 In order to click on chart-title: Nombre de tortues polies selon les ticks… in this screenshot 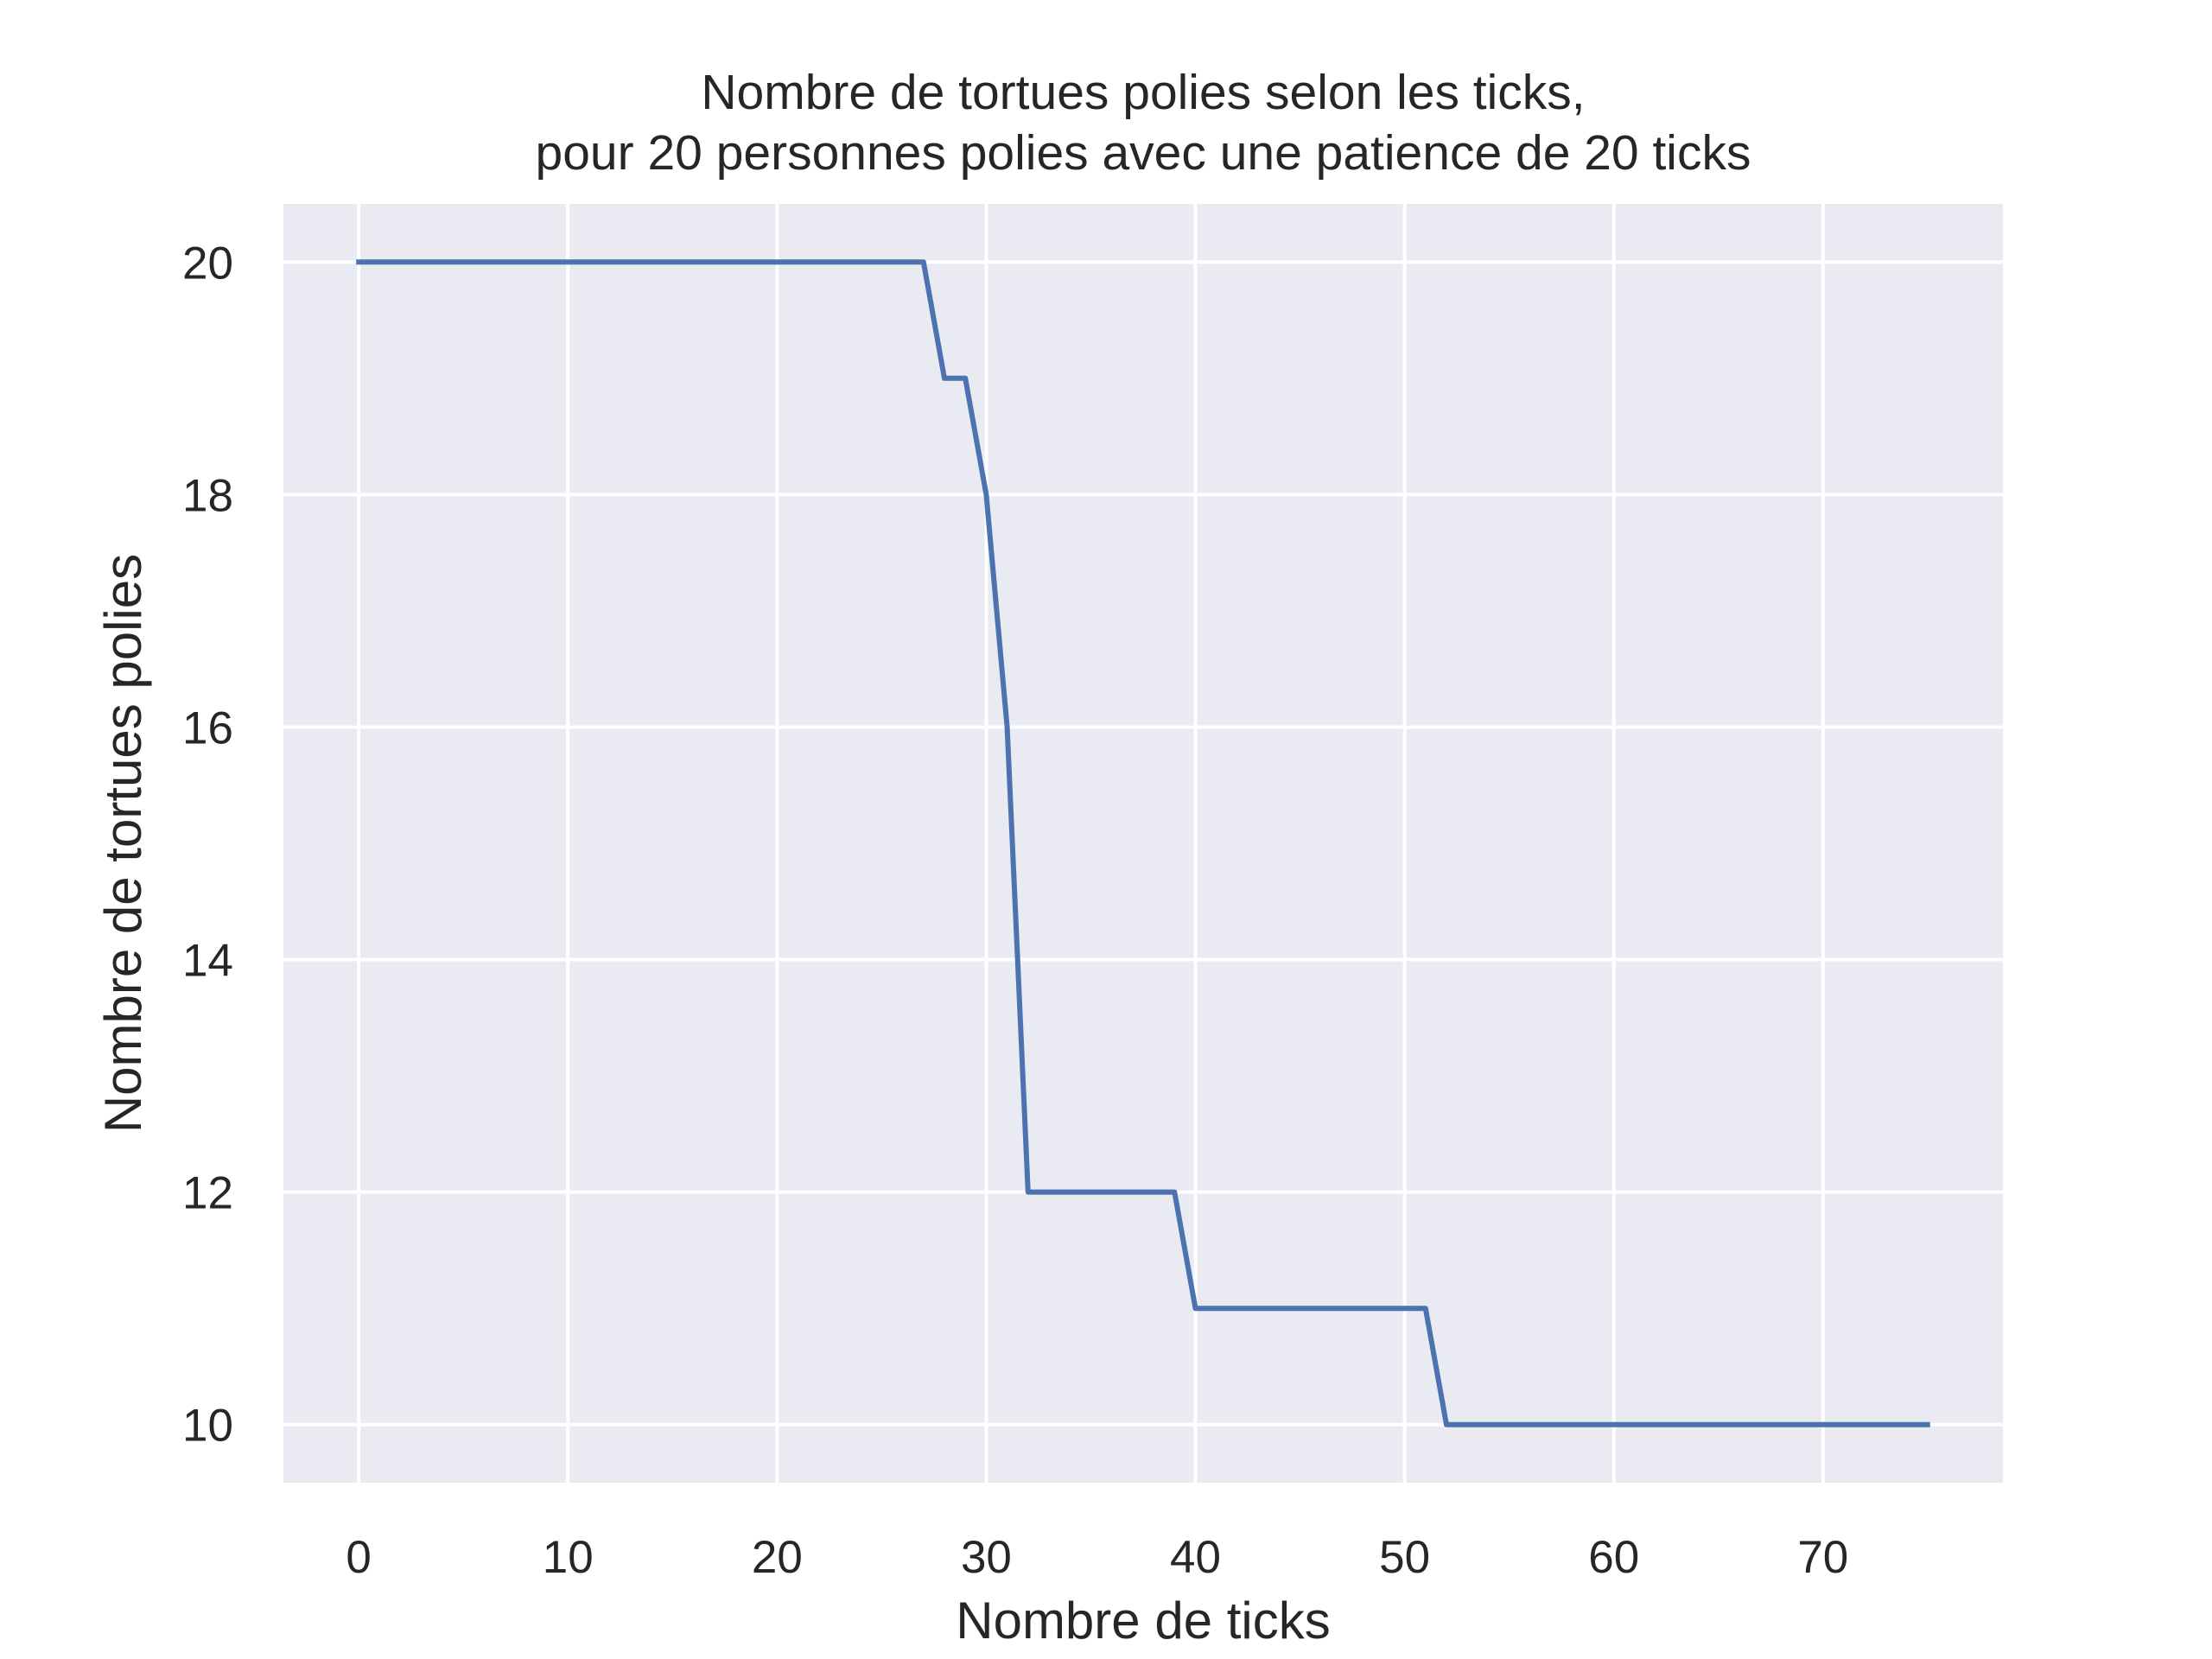, I will do `click(1143, 123)`.